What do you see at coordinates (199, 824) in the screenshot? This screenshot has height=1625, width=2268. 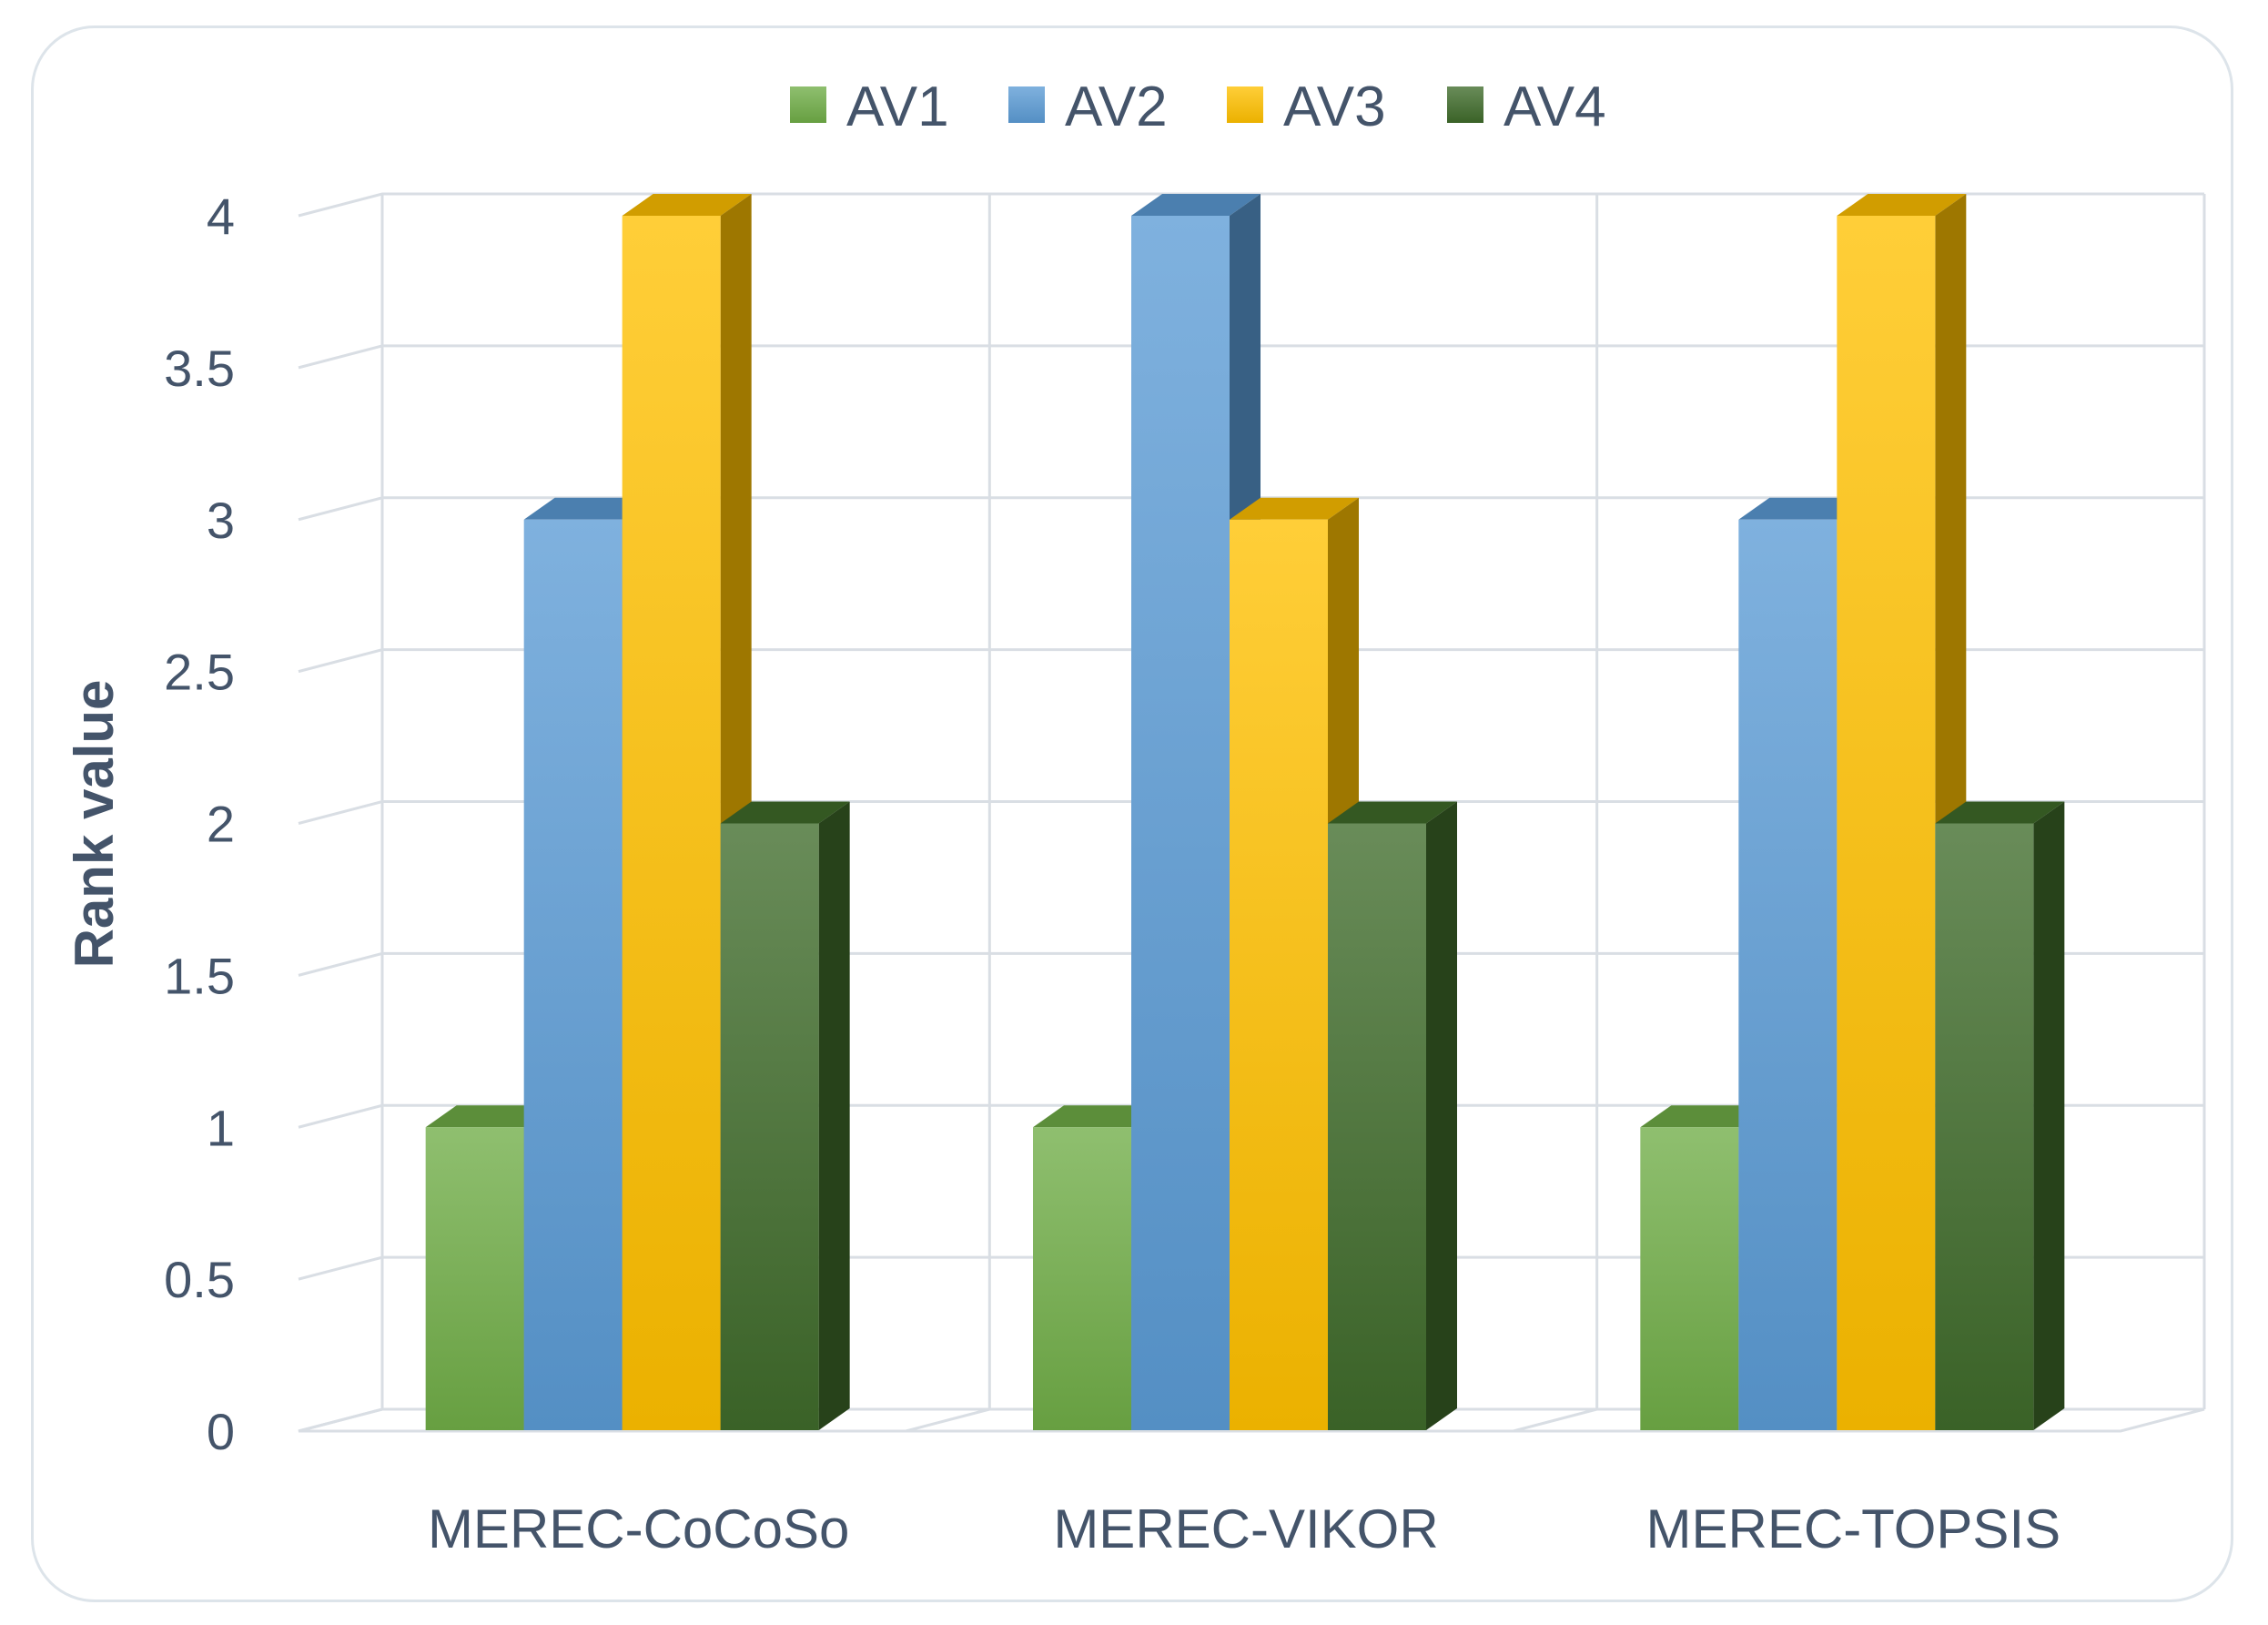 I see `y-axis-ticks: 0 0.5 1 1.5 2 2.5 3 3.5 4` at bounding box center [199, 824].